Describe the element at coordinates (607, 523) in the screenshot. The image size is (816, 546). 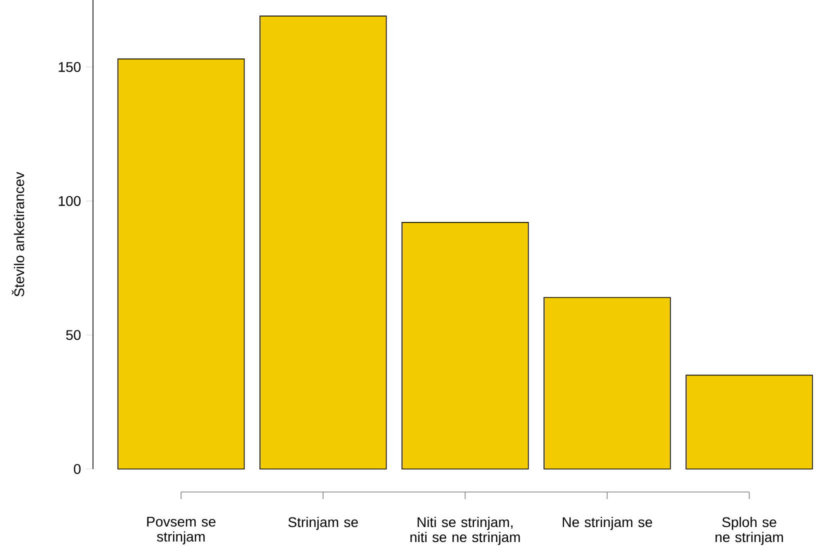
I see `x-tick-label: Ne strinjam se` at that location.